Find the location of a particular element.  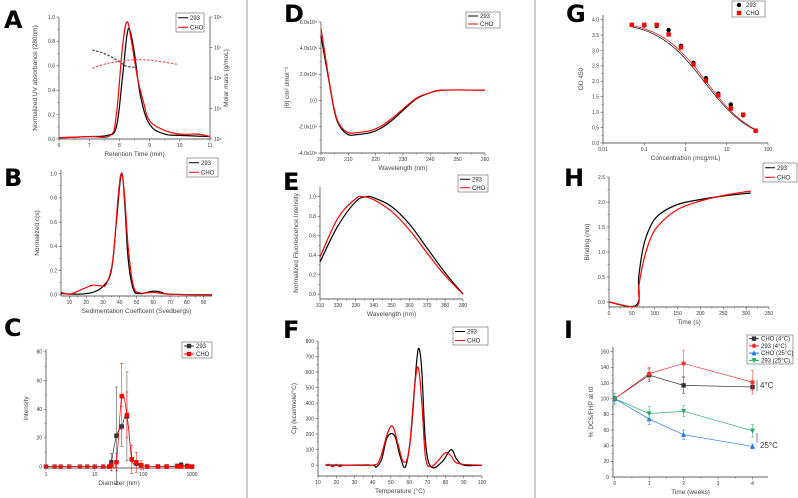

y-tick-label: 1.5 is located at coordinates (601, 228).